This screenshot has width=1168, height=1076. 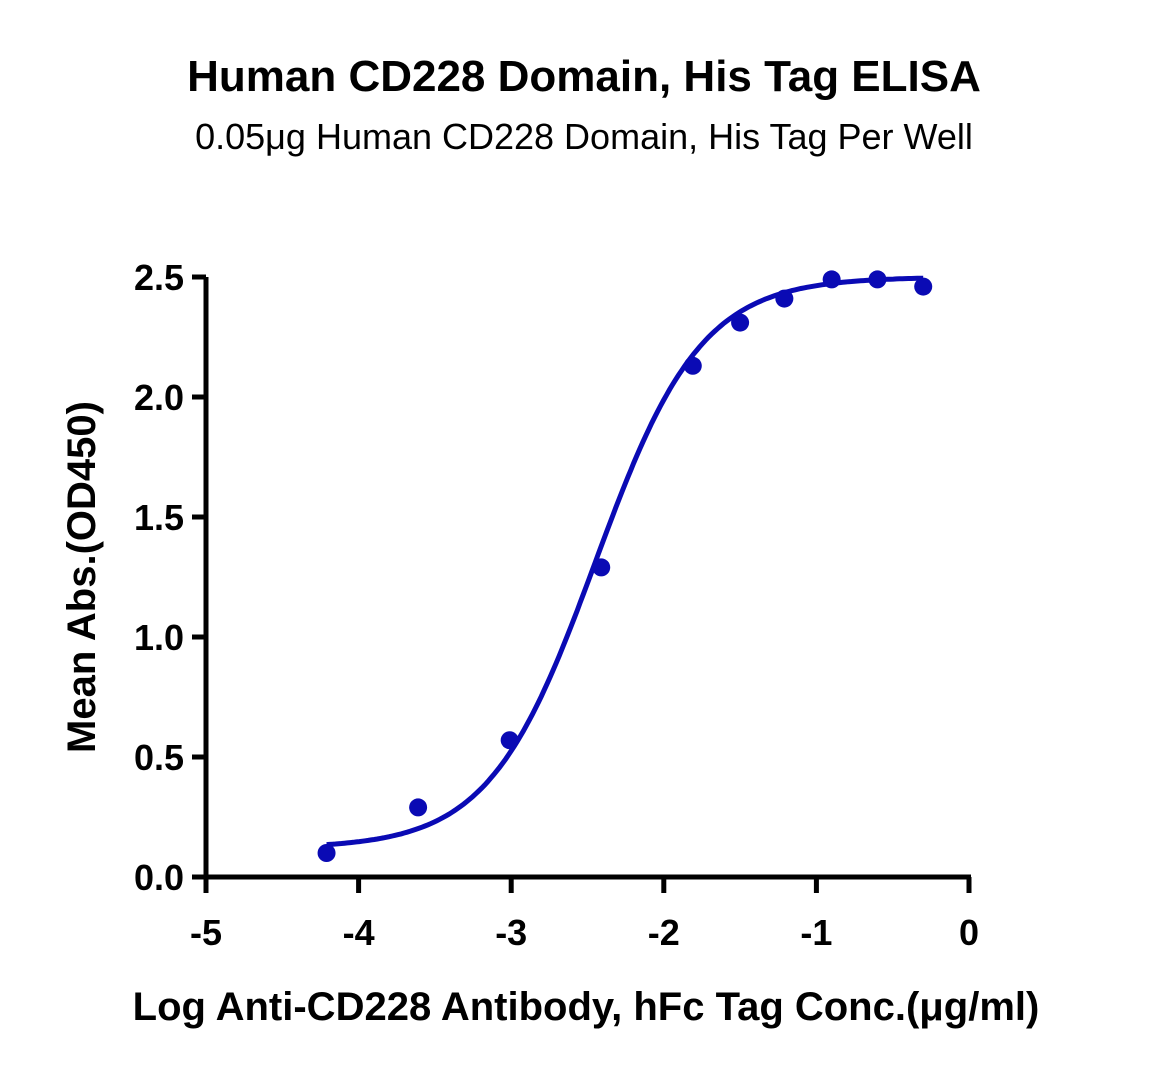 What do you see at coordinates (359, 932) in the screenshot?
I see `x-tick-label: -4` at bounding box center [359, 932].